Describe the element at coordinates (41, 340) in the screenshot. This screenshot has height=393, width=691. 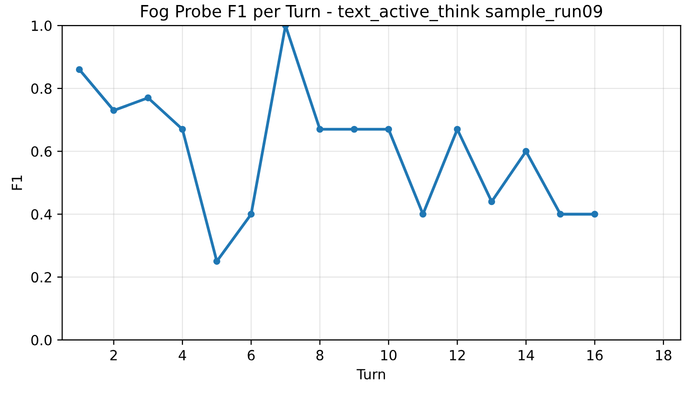
I see `y-tick-label: 0.0` at that location.